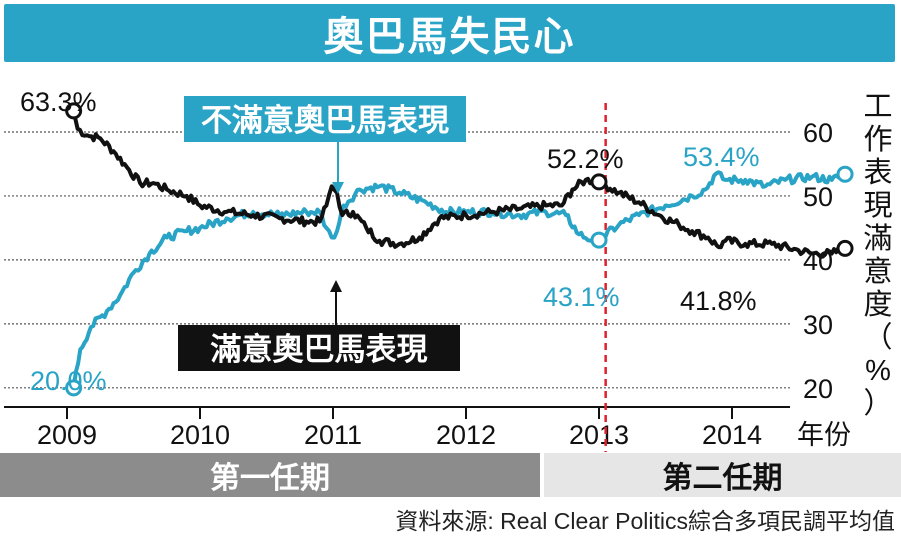 This screenshot has width=901, height=540. What do you see at coordinates (818, 325) in the screenshot?
I see `y-tick-label: 30` at bounding box center [818, 325].